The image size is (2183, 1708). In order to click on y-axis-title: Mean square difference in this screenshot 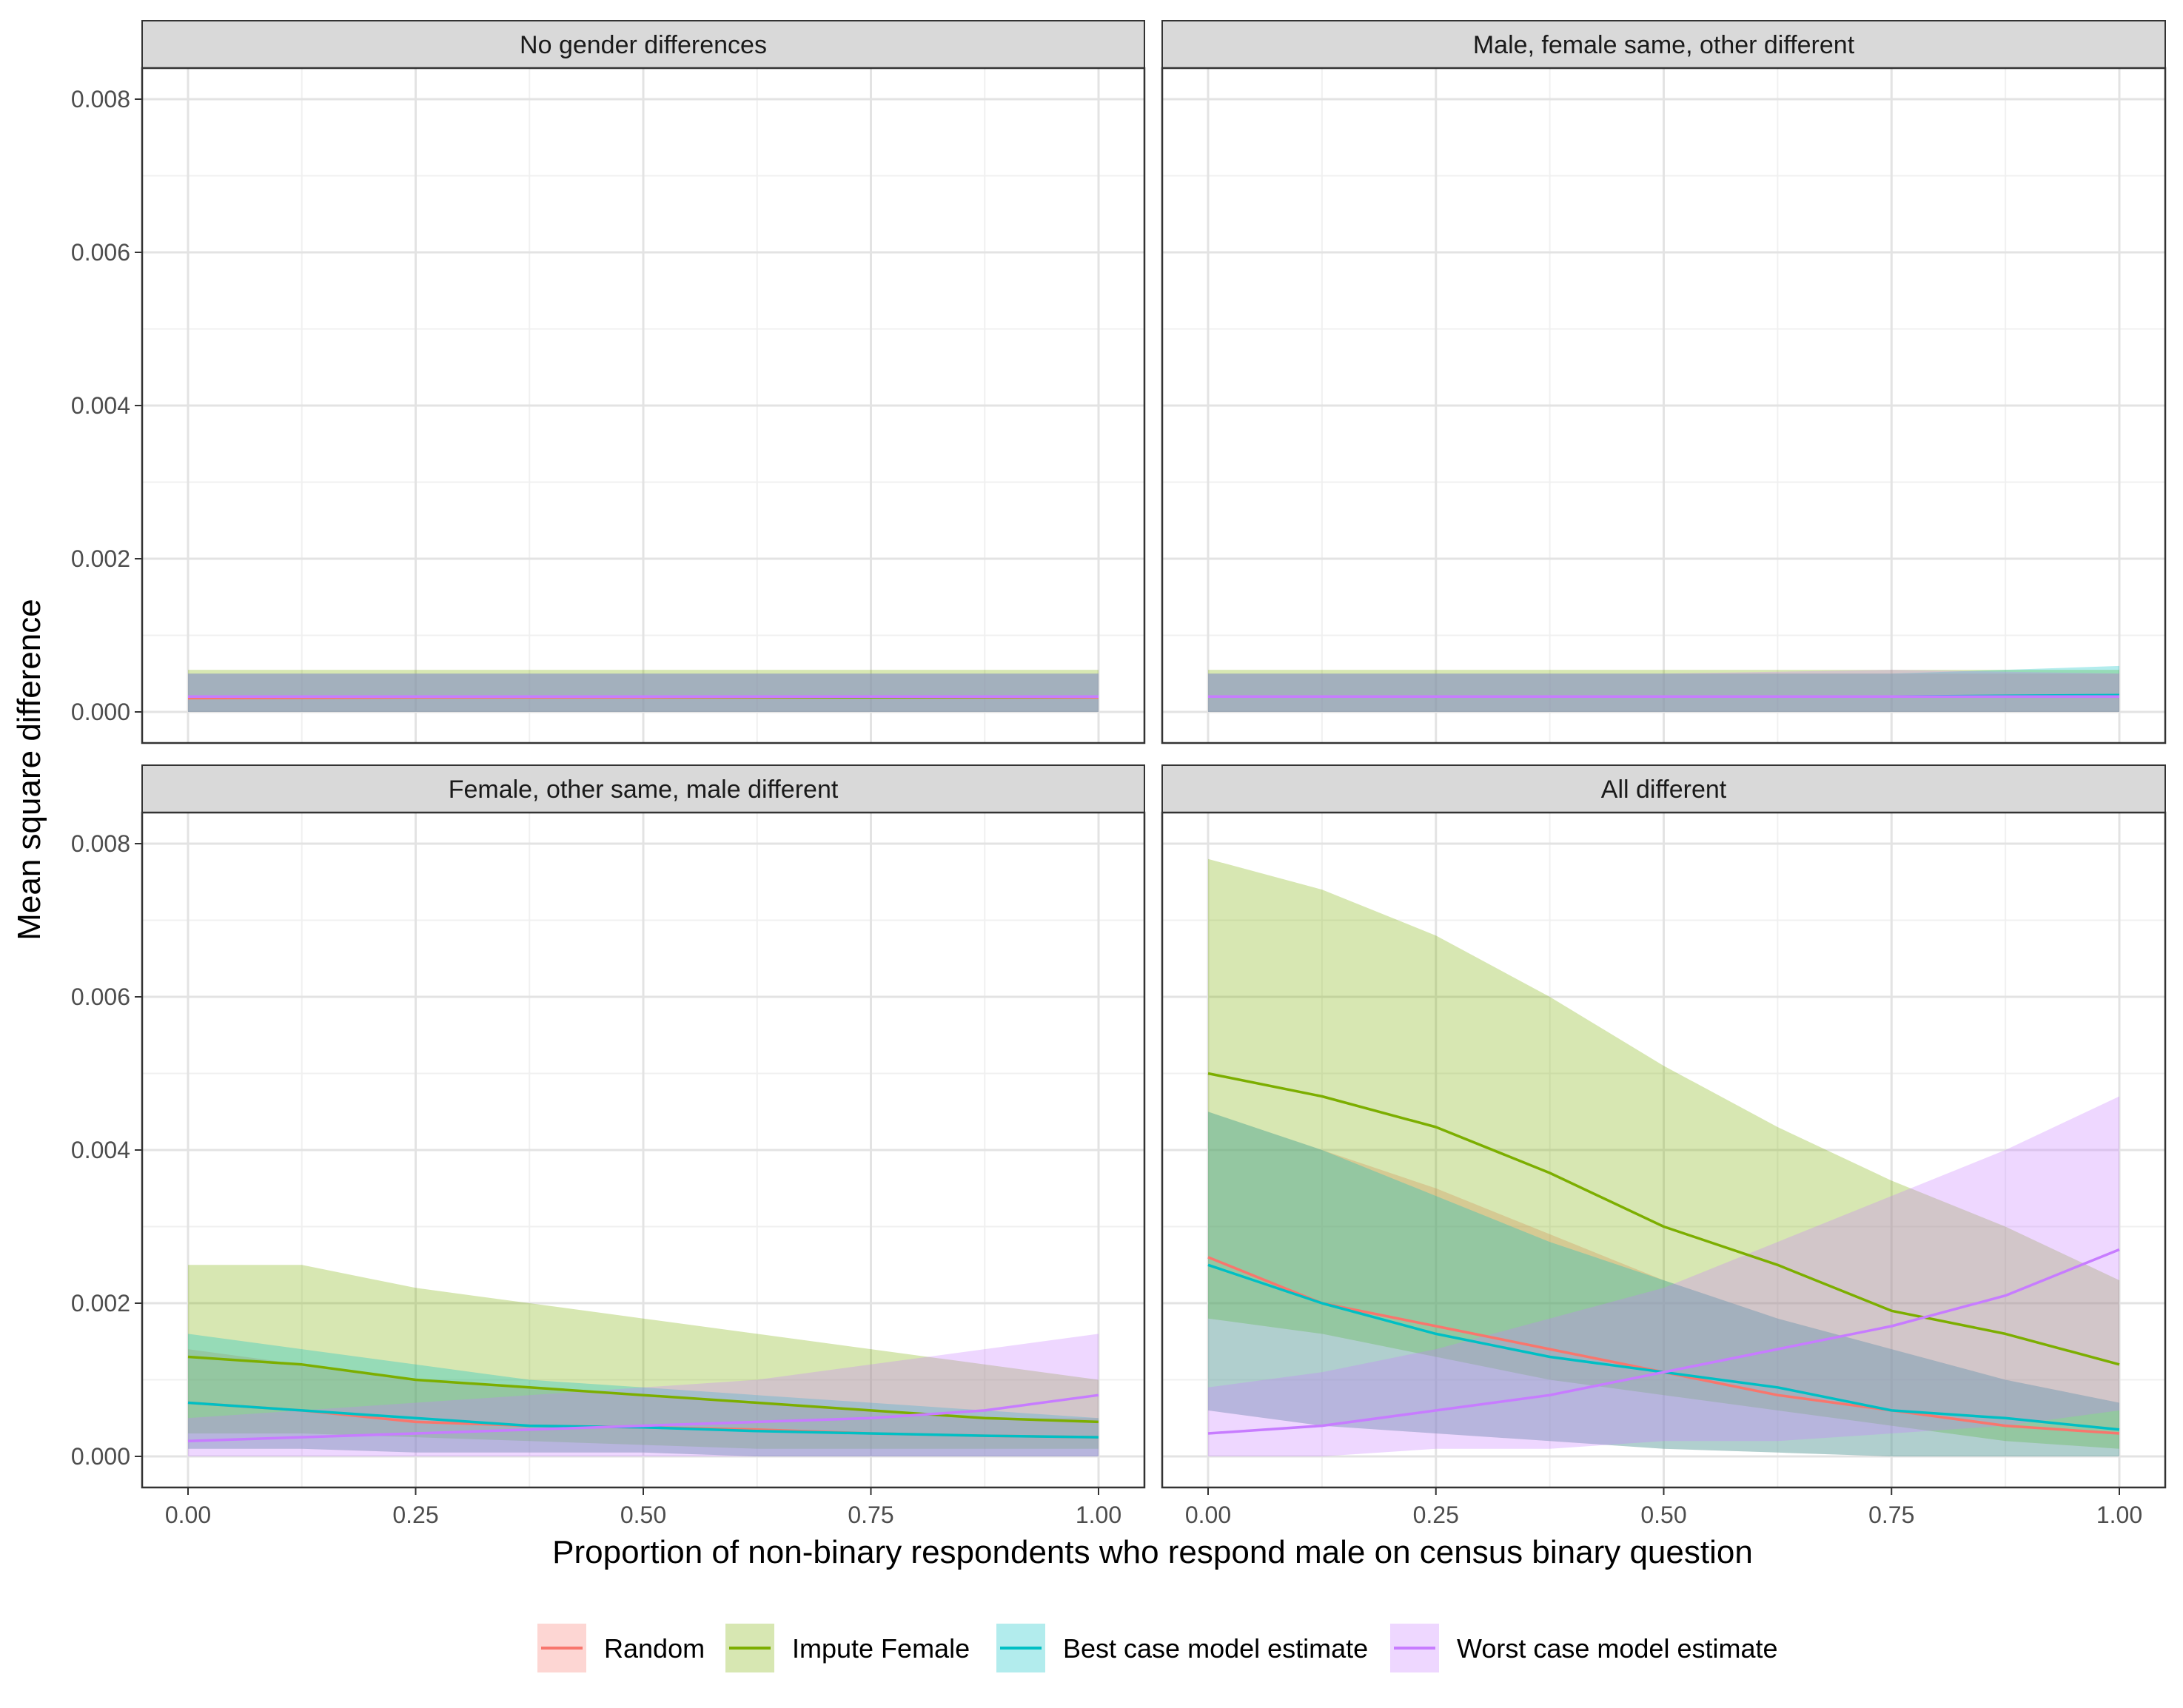, I will do `click(29, 769)`.